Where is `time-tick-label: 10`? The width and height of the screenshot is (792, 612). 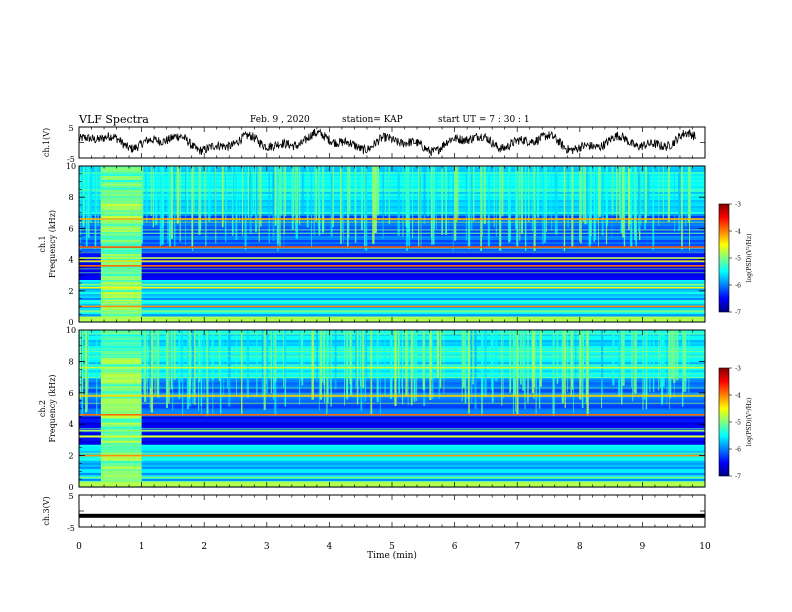
time-tick-label: 10 is located at coordinates (705, 547).